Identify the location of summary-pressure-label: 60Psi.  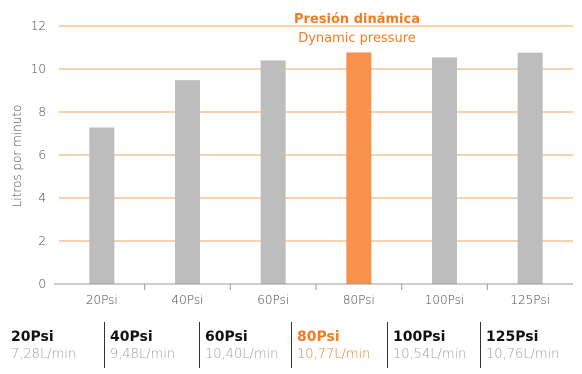
(226, 337).